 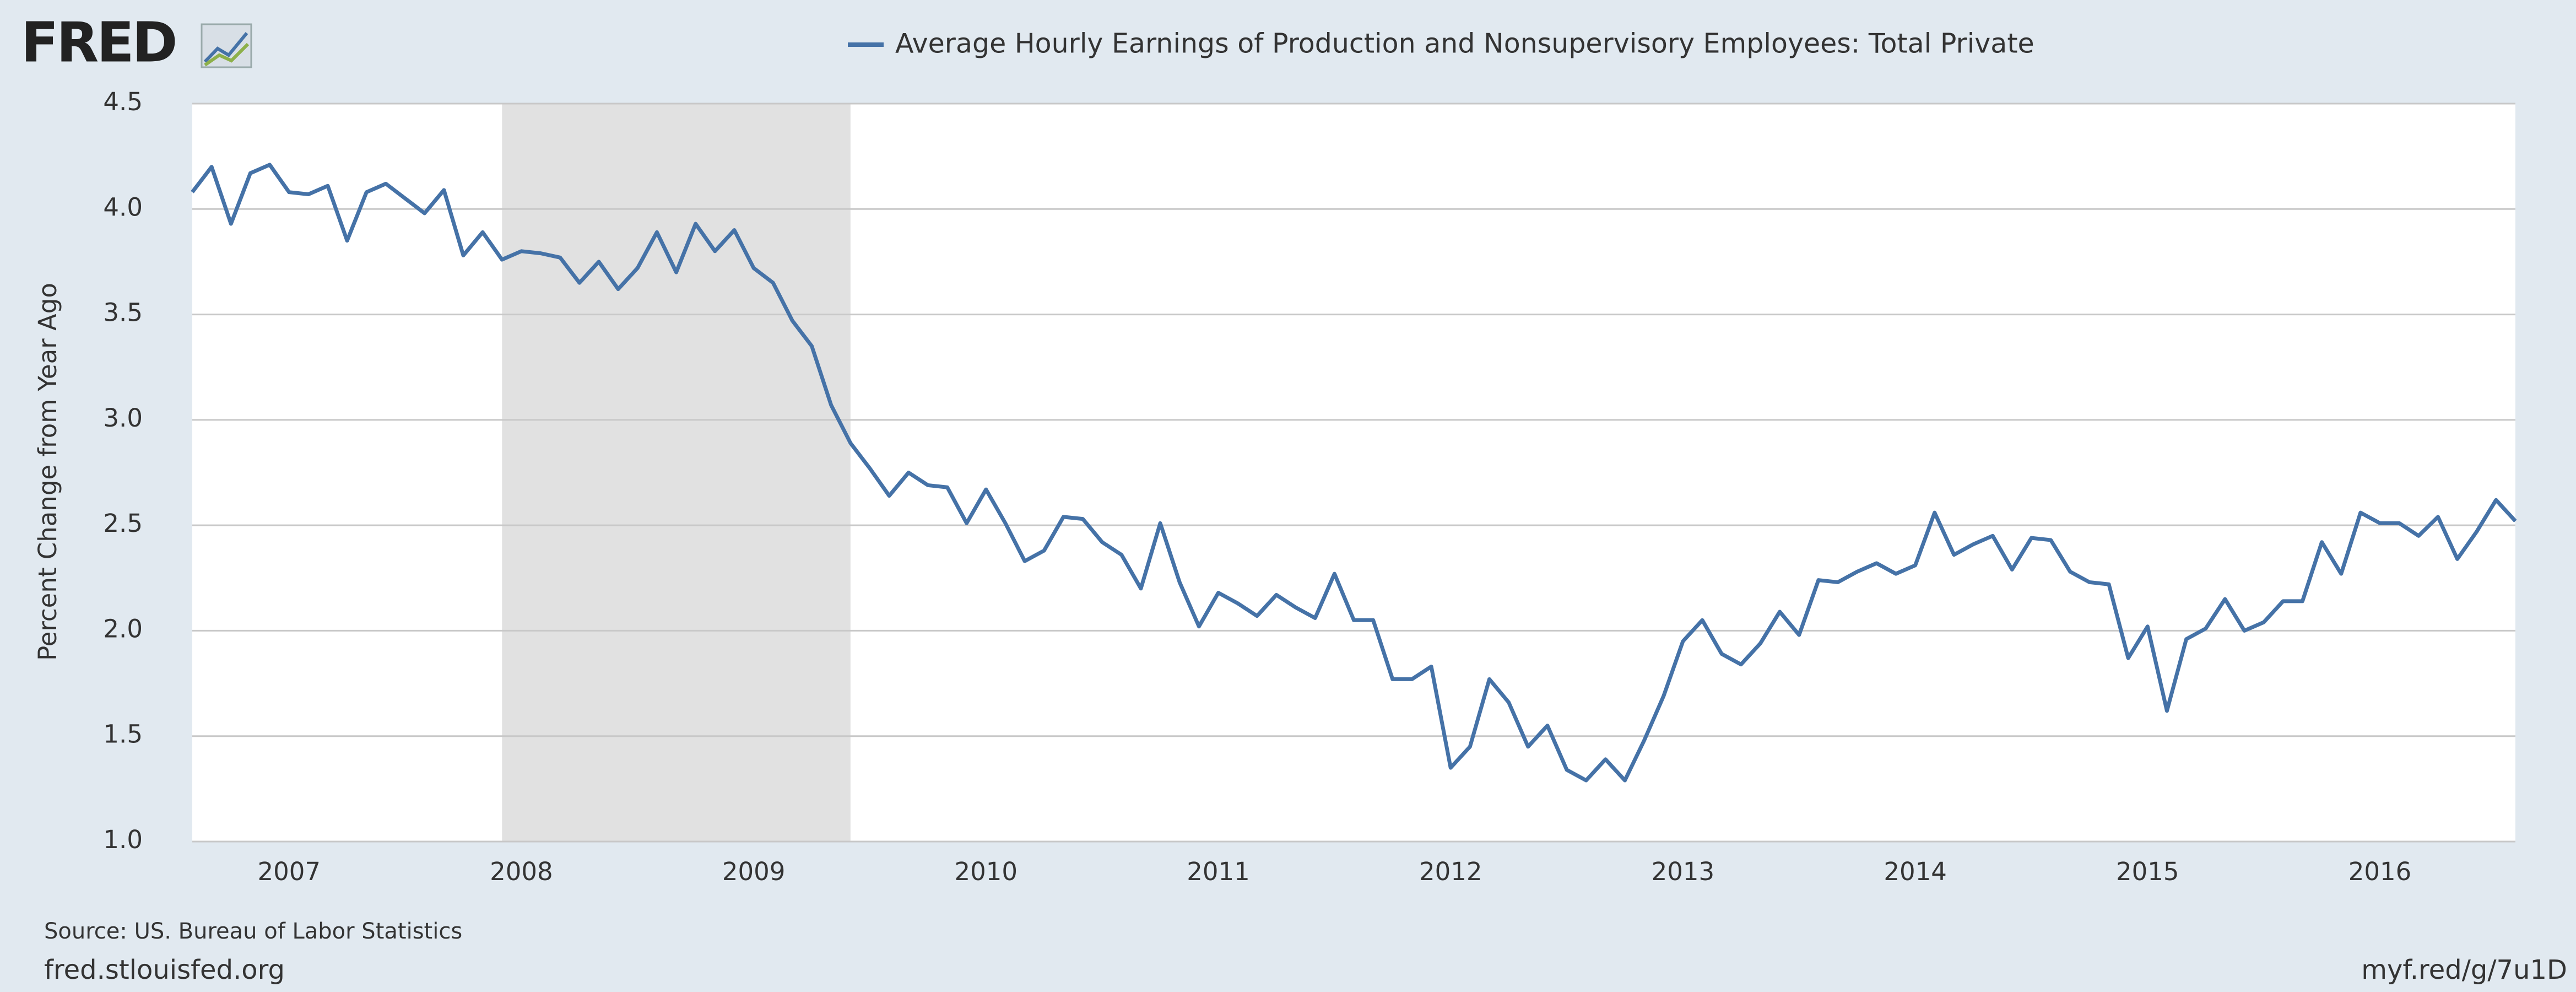 What do you see at coordinates (165, 970) in the screenshot?
I see `site: fred.stlouisfed.org` at bounding box center [165, 970].